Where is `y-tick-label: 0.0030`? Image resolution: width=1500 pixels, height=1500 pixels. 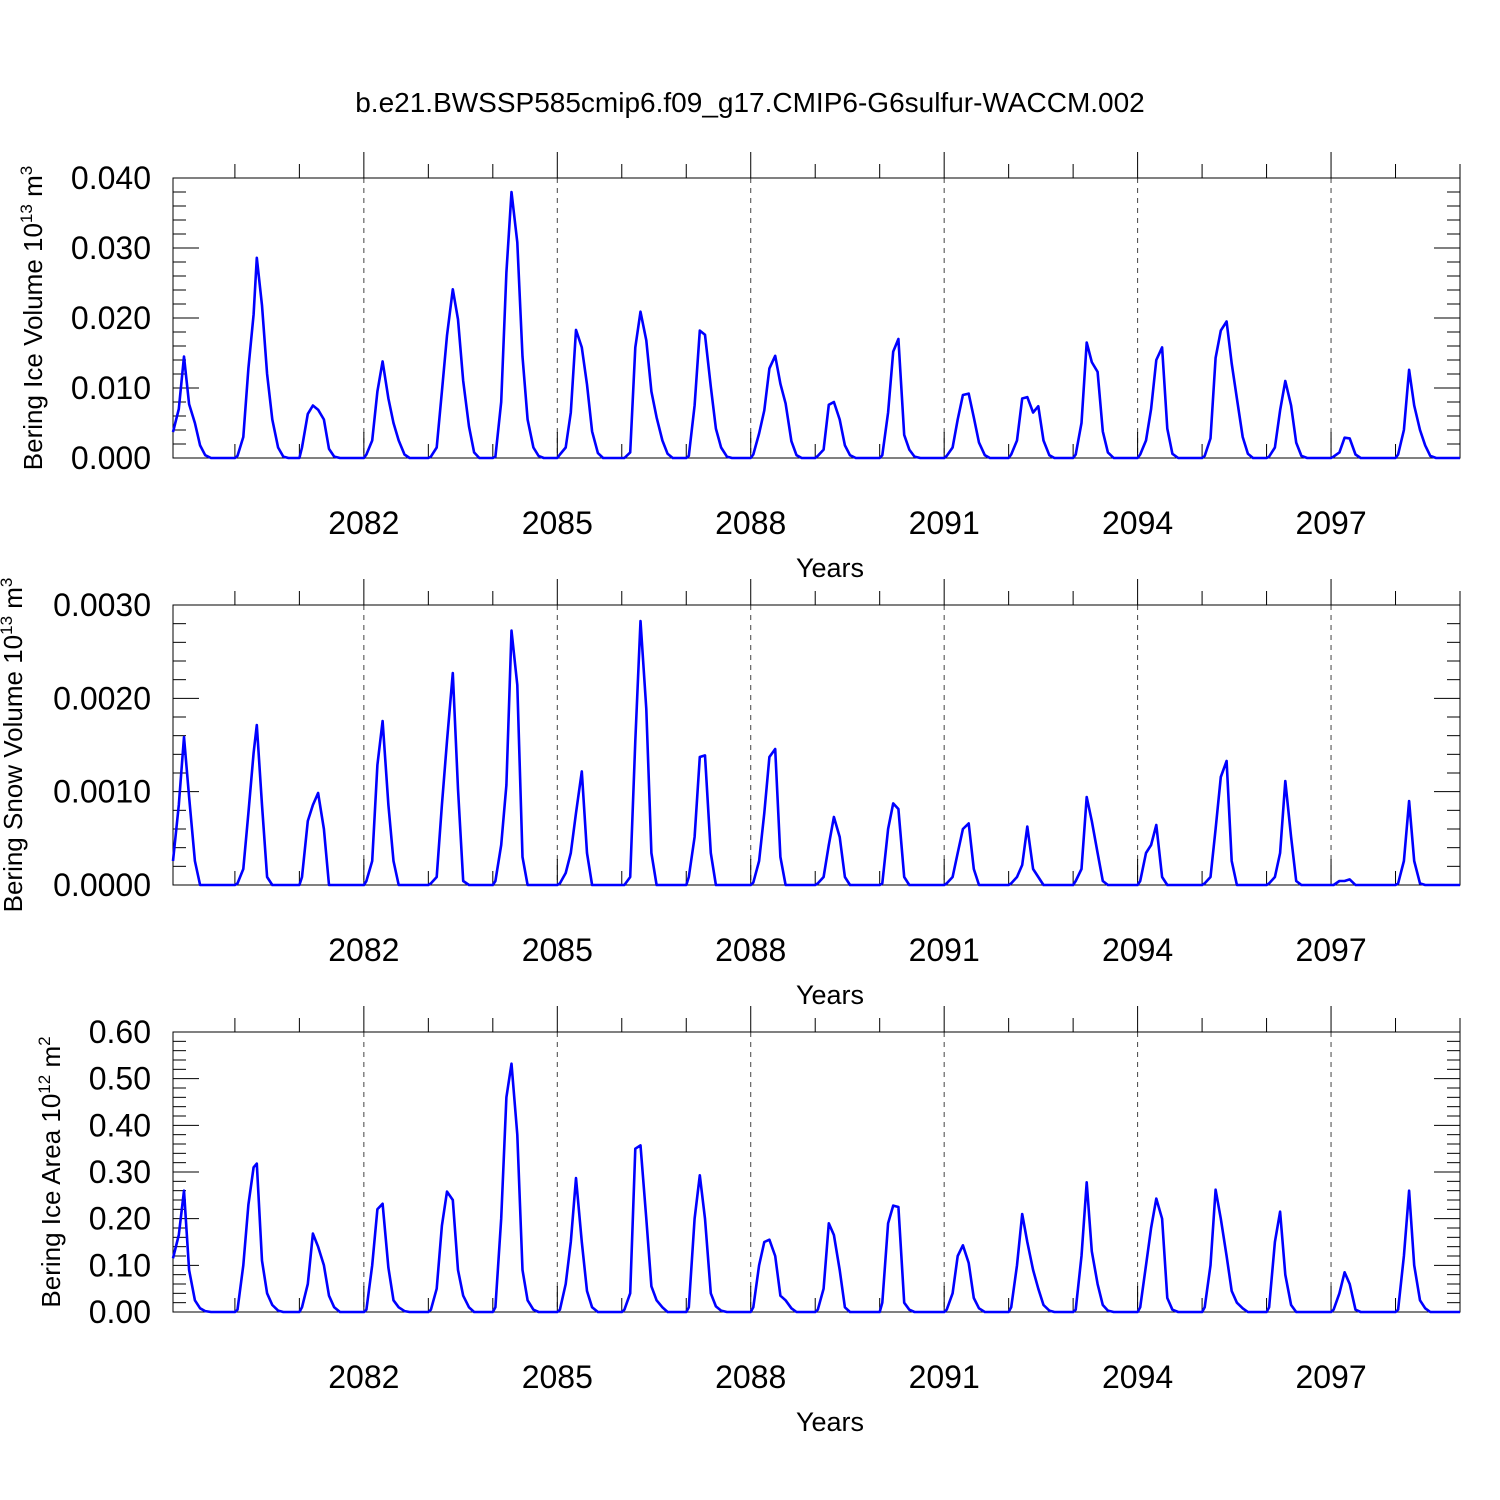 y-tick-label: 0.0030 is located at coordinates (102, 605).